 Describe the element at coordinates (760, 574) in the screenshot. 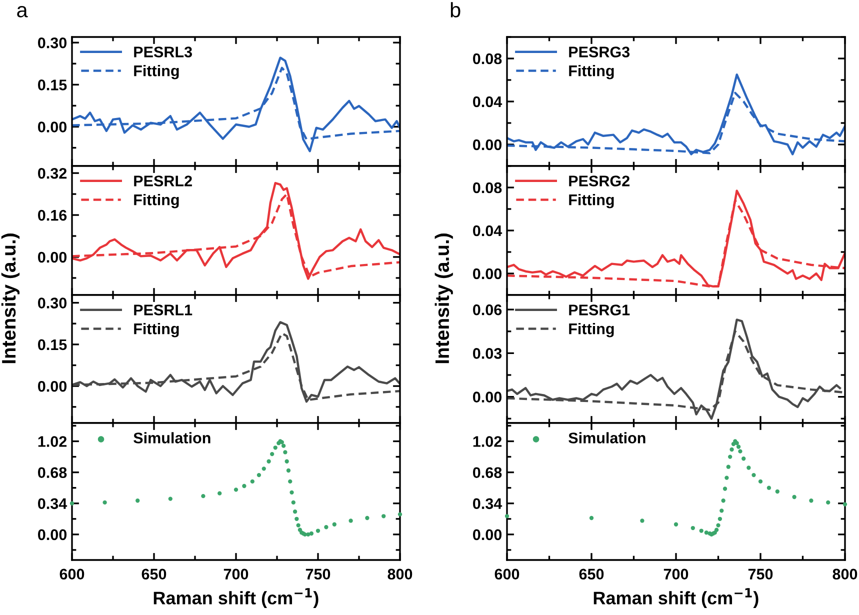

I see `x-tick-label: 750` at that location.